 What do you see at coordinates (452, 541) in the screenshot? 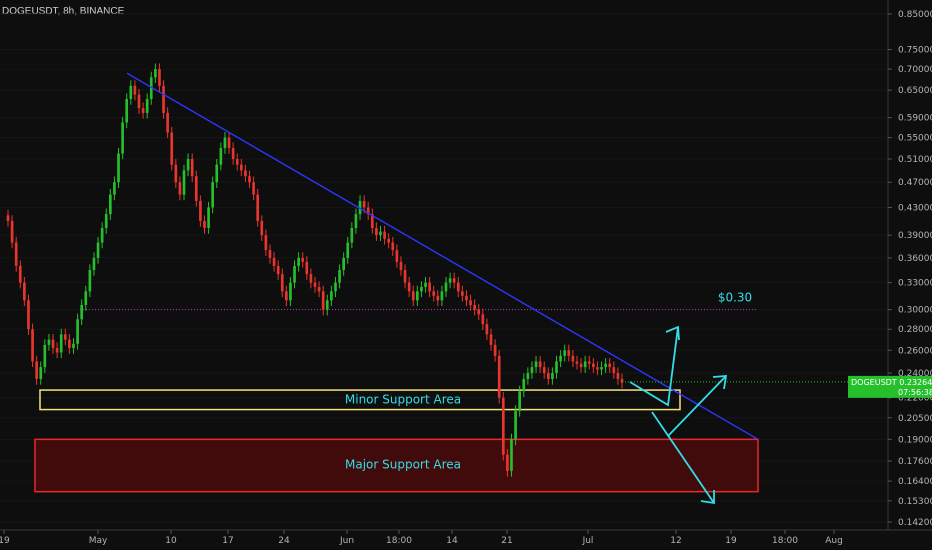
I see `time-tick-label: 14` at bounding box center [452, 541].